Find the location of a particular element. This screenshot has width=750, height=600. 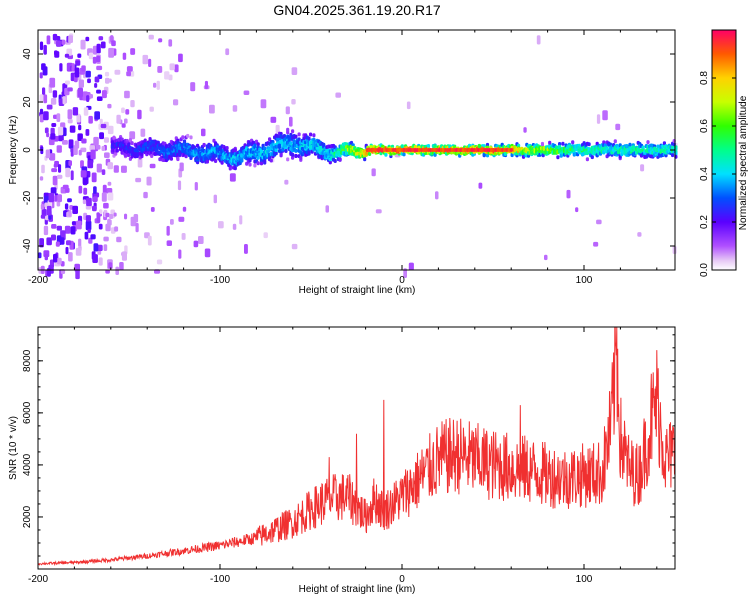

x-tick-label: 100 is located at coordinates (584, 280).